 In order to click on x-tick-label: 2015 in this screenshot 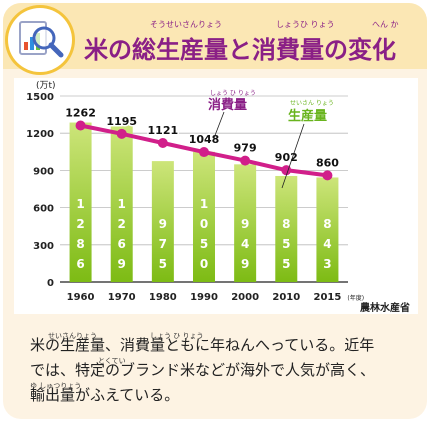, I will do `click(328, 297)`.